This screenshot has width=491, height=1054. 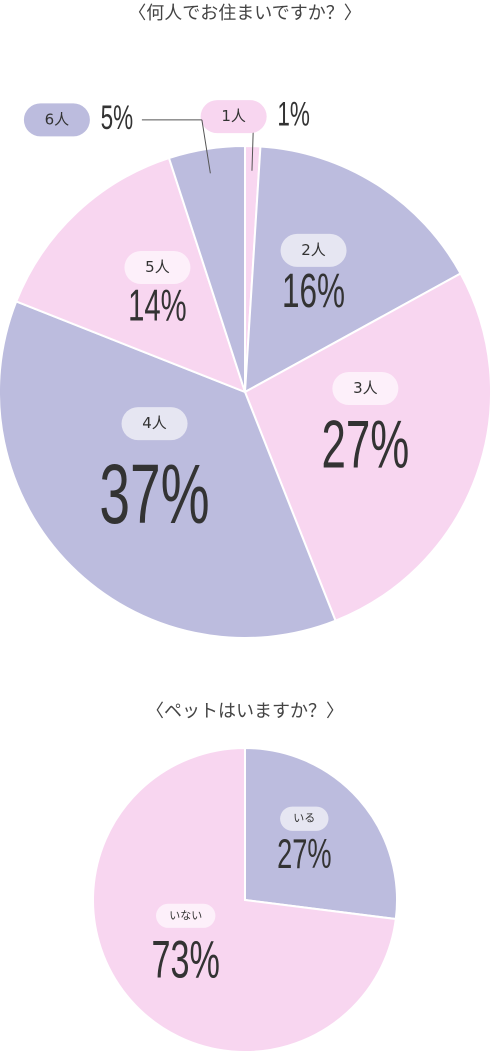 I want to click on category-label: いる, so click(x=304, y=818).